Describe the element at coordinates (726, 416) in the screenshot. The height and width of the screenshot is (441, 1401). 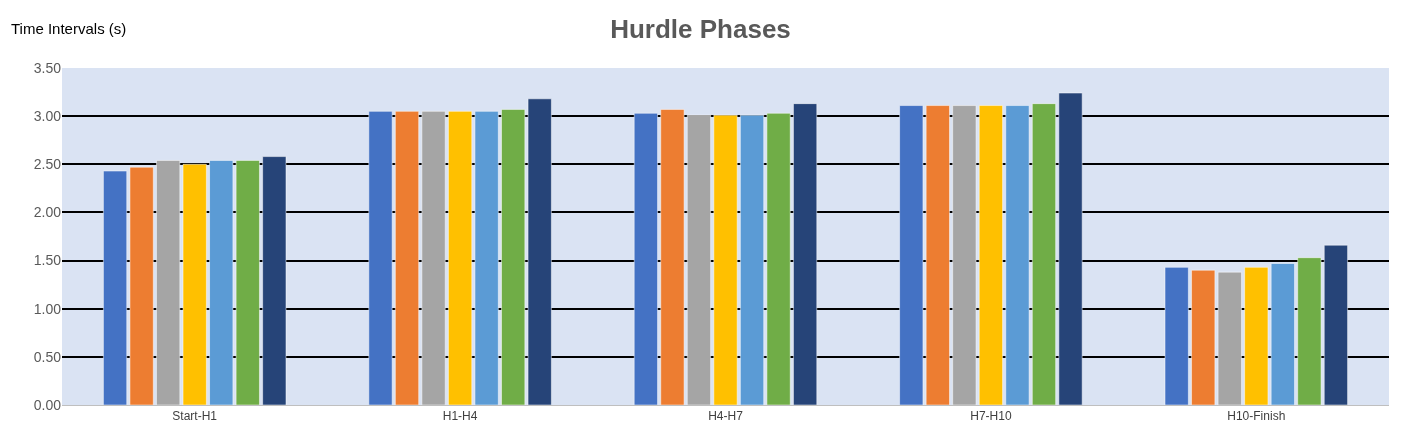
I see `x-tick-label: H4-H7` at that location.